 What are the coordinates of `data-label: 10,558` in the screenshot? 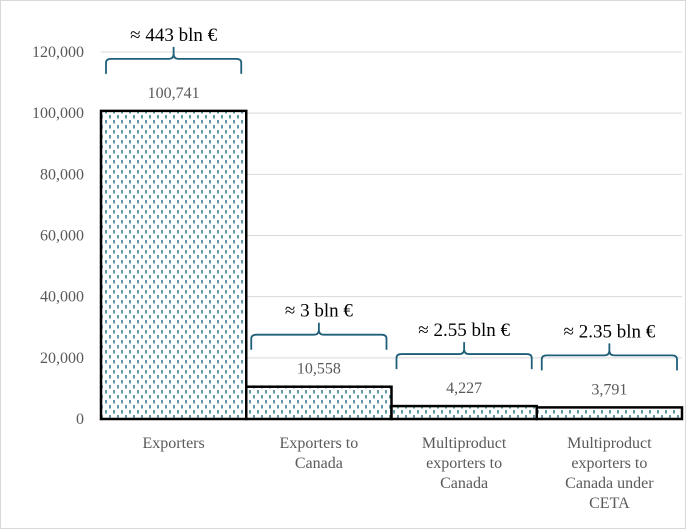 It's located at (319, 369).